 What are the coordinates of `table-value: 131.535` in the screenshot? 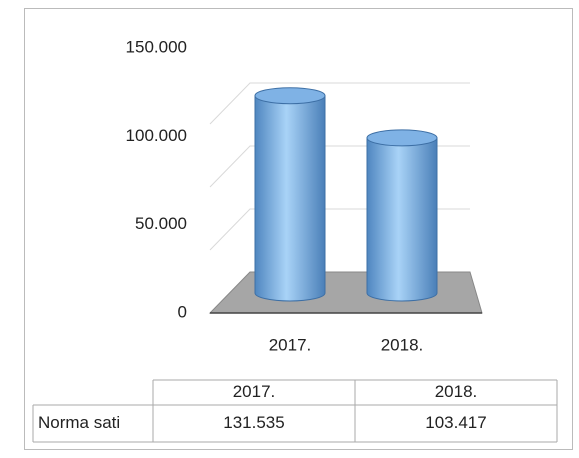 It's located at (253, 422).